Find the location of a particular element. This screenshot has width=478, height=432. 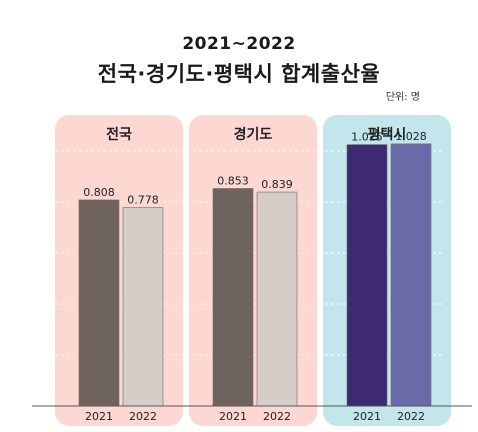

panel-title: 전국 is located at coordinates (119, 134).